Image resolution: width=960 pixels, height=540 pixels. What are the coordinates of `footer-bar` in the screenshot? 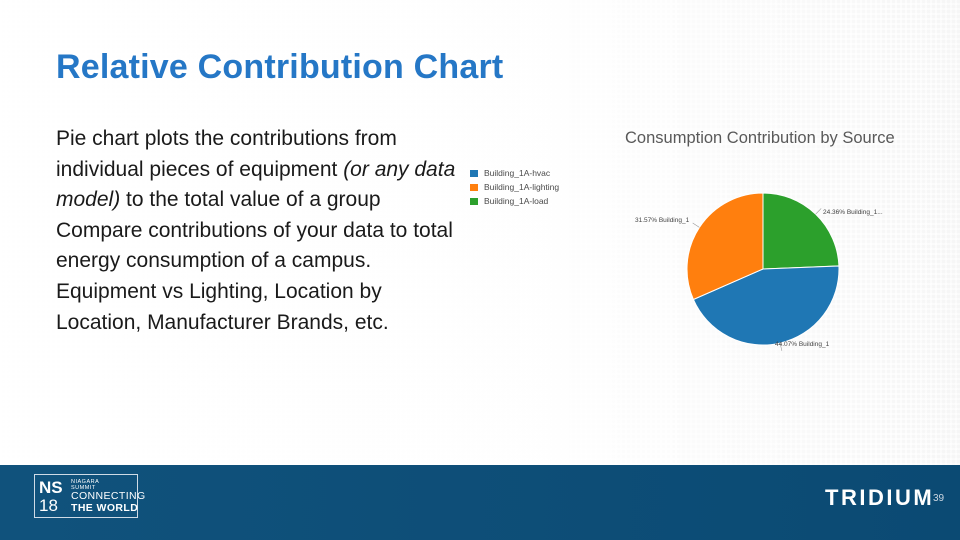 It's located at (480, 502).